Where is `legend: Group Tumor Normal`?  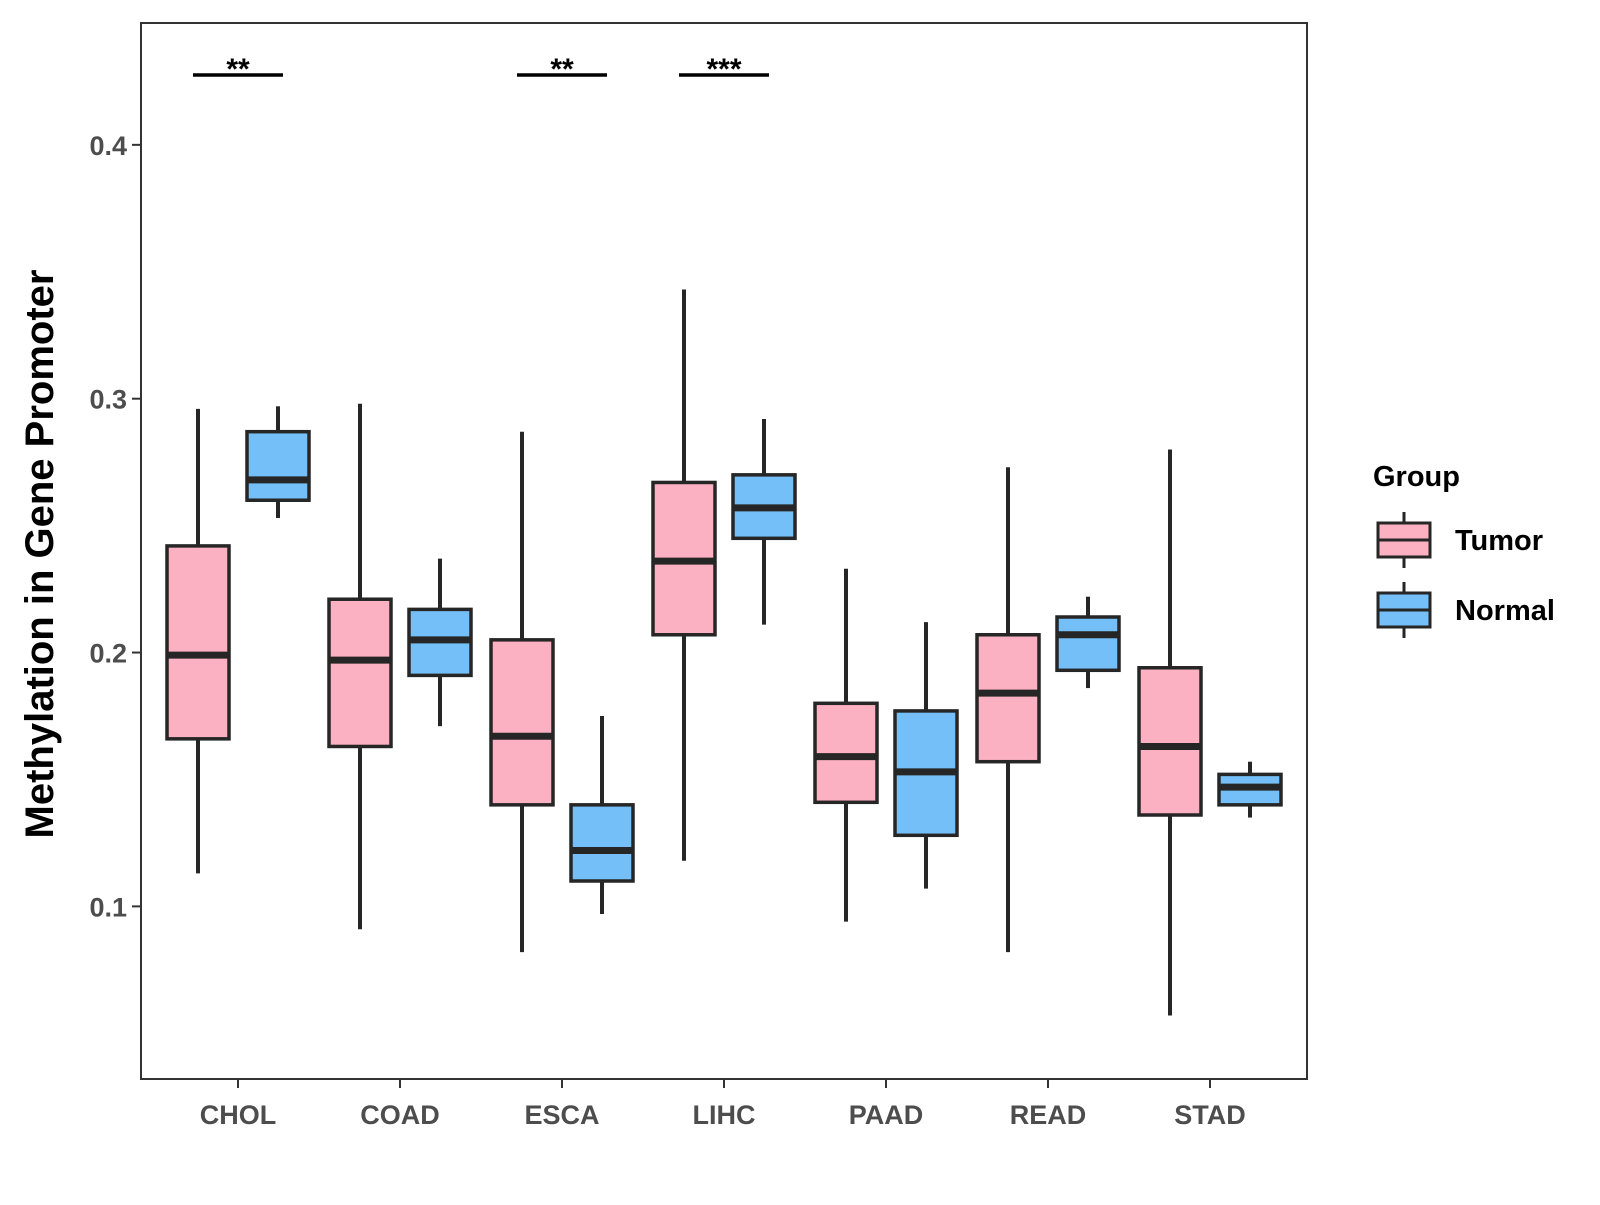 legend: Group Tumor Normal is located at coordinates (1464, 549).